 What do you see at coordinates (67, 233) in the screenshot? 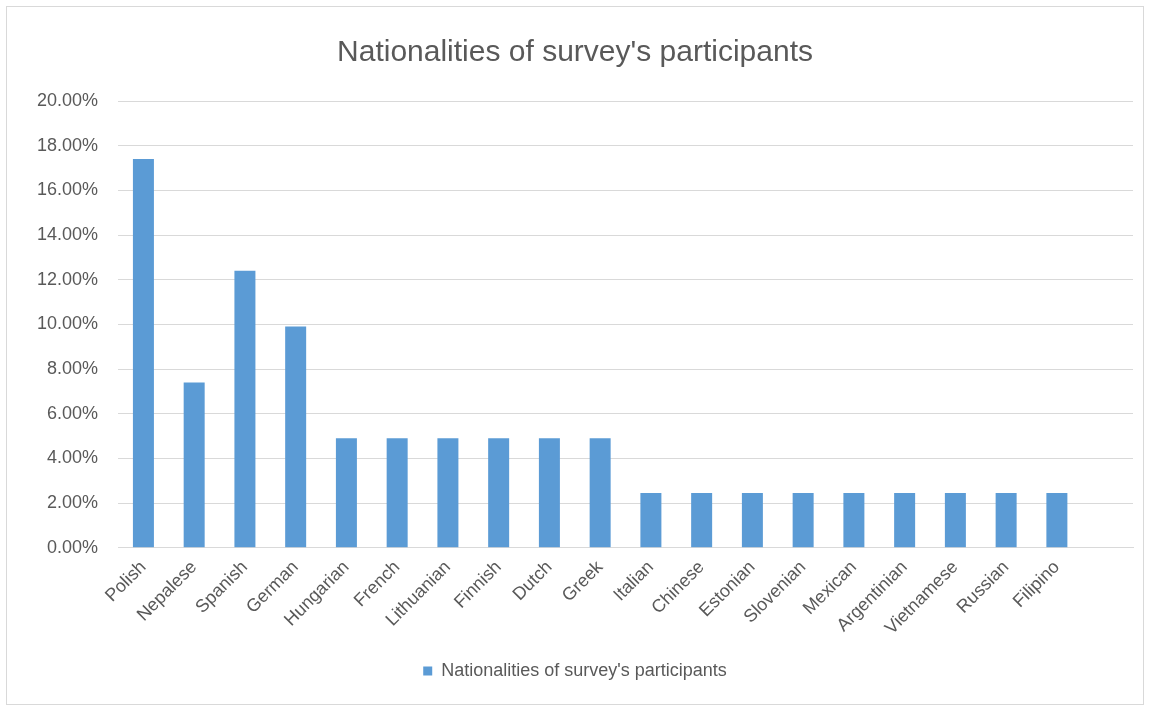
I see `y-tick-label: 14.00%` at bounding box center [67, 233].